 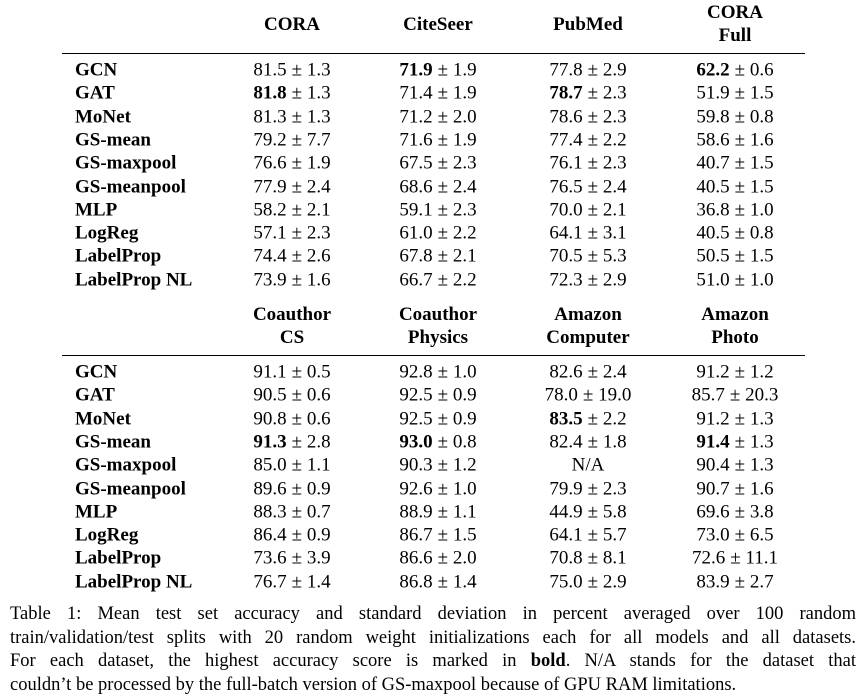 I want to click on cell: 82.6 ± 2.4, so click(x=587, y=372).